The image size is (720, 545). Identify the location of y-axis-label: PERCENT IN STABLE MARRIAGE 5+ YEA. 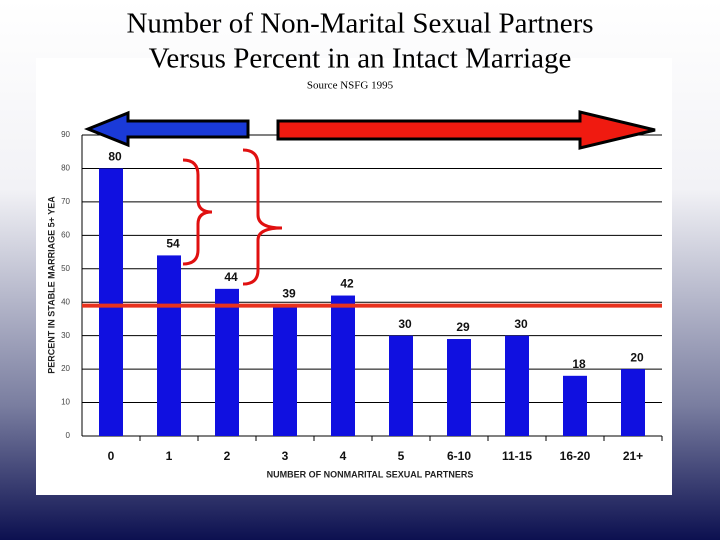
(51, 285).